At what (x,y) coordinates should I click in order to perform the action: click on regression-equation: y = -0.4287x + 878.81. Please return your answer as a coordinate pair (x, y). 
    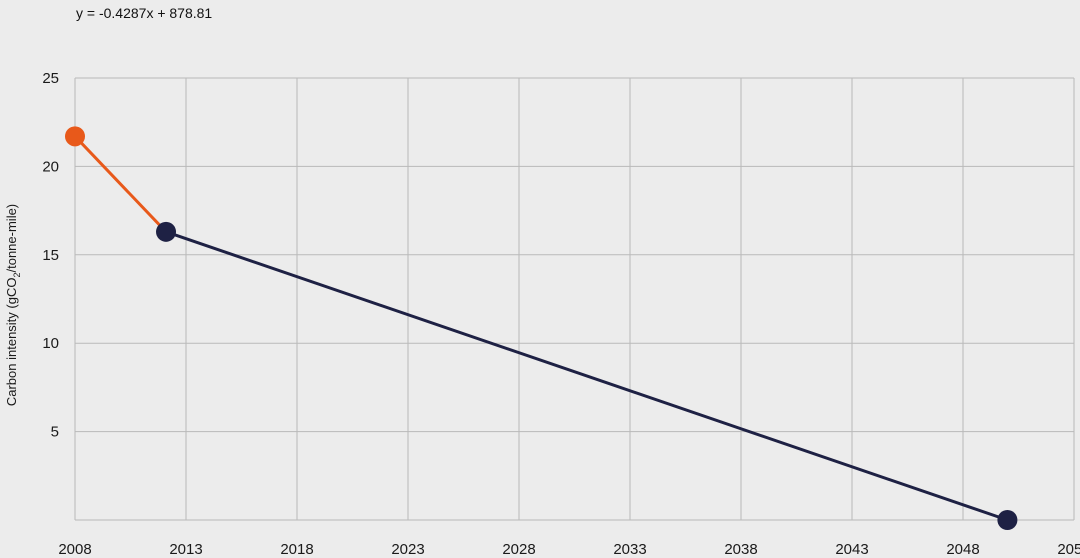
    Looking at the image, I should click on (144, 13).